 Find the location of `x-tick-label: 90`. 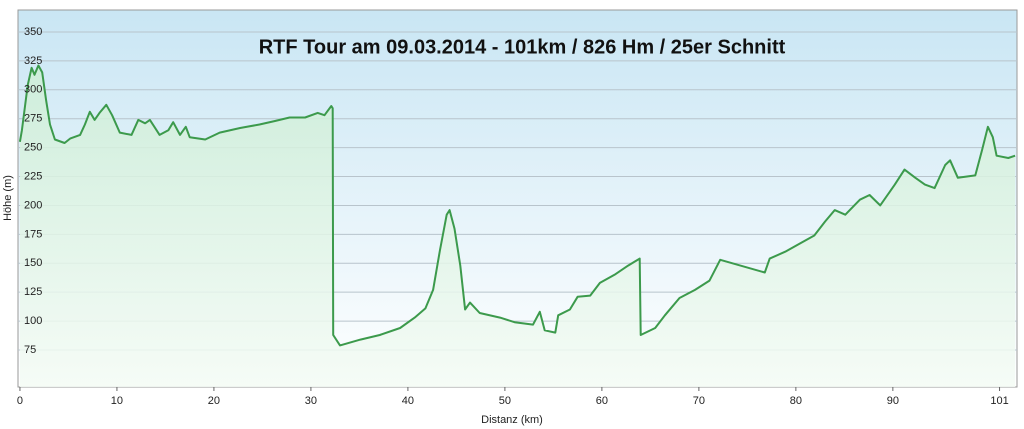

x-tick-label: 90 is located at coordinates (893, 401).